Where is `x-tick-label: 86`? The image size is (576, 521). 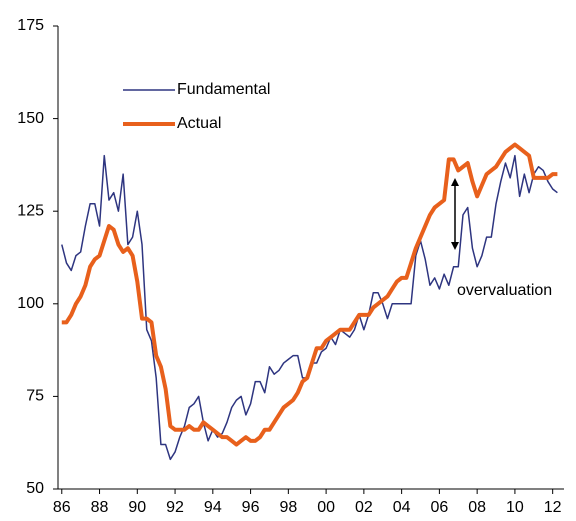 x-tick-label: 86 is located at coordinates (62, 507).